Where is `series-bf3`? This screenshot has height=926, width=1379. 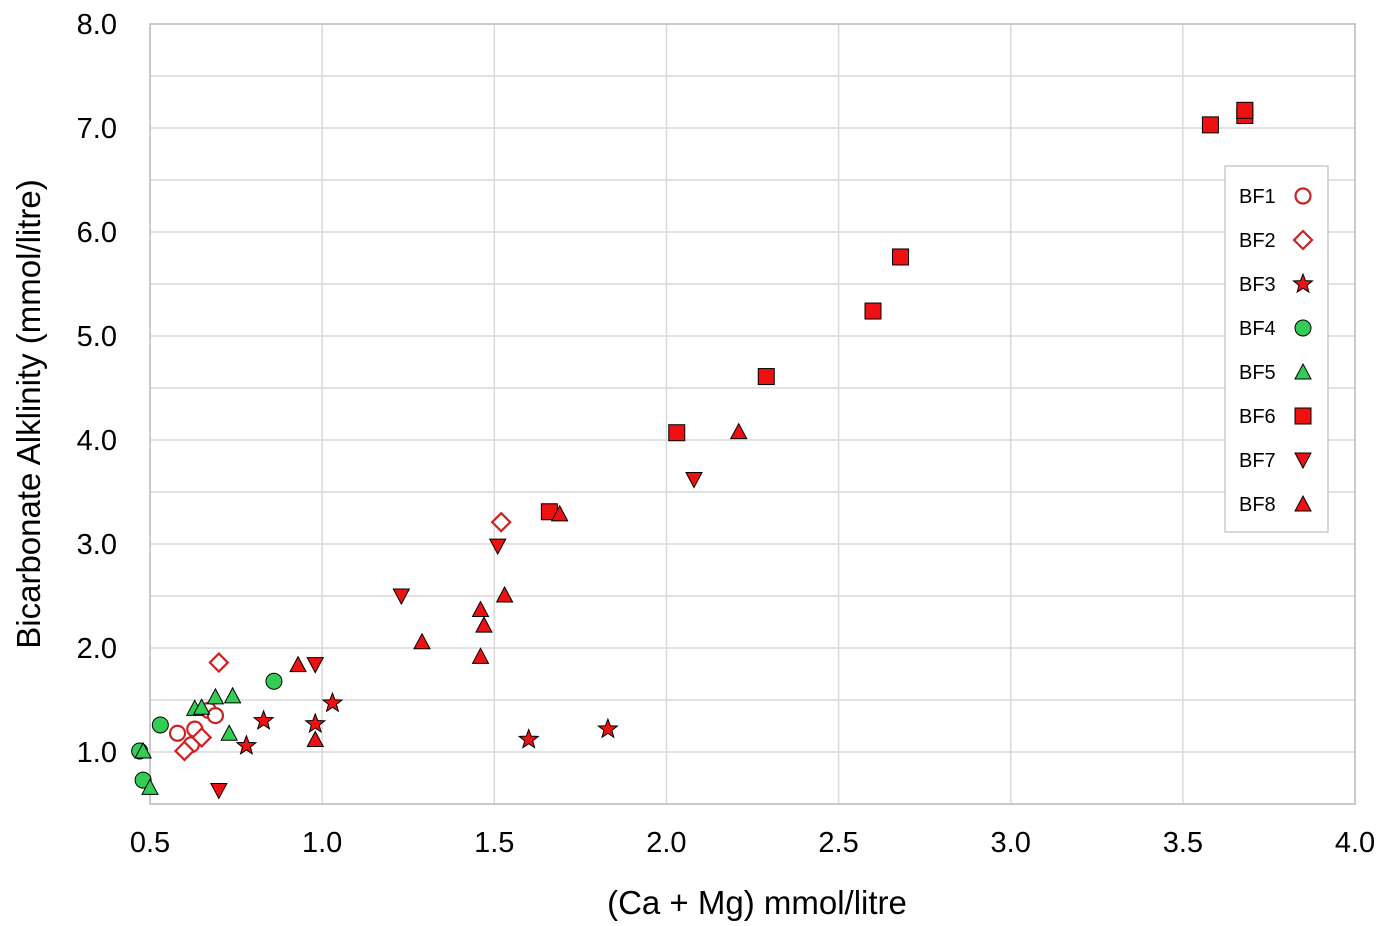 series-bf3 is located at coordinates (427, 723).